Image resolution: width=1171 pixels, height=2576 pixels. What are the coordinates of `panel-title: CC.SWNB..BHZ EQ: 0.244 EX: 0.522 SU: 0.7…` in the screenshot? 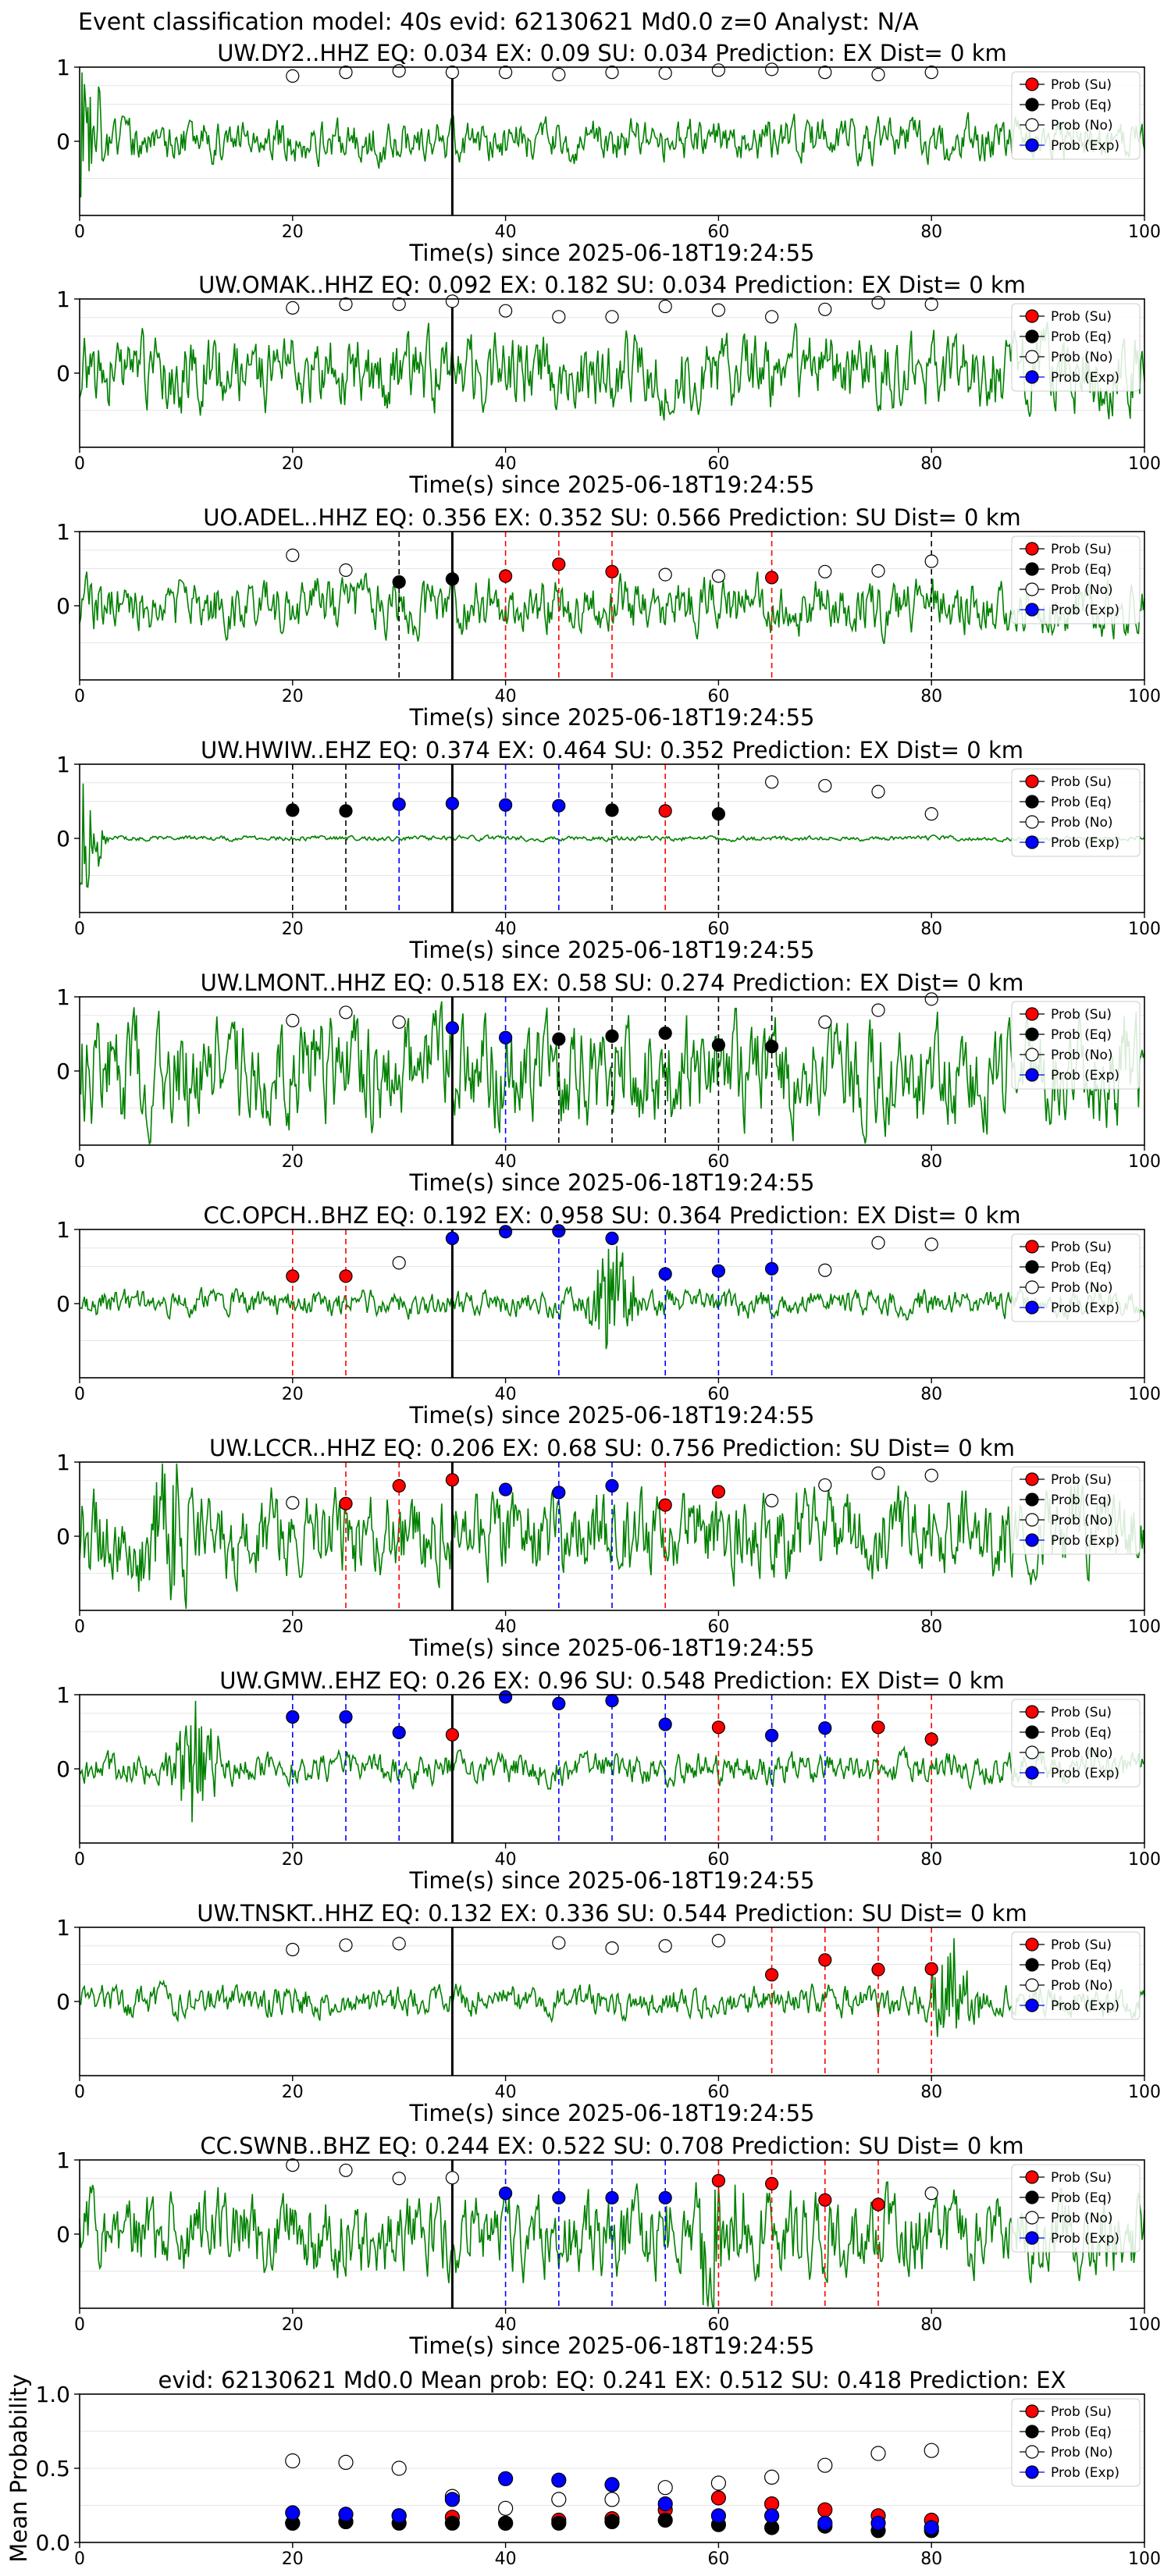 It's located at (611, 2146).